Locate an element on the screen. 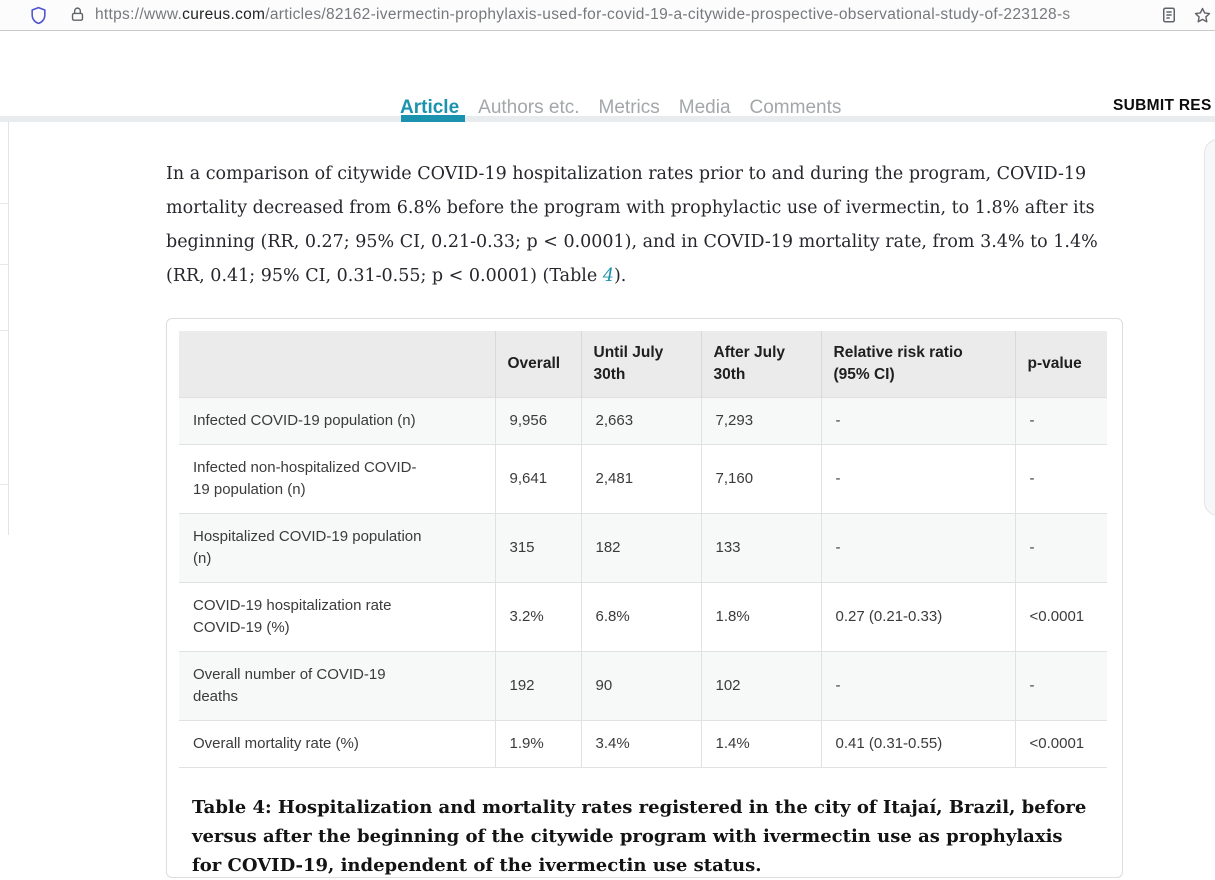 This screenshot has height=880, width=1215. value-cell: 3.2% is located at coordinates (537, 617).